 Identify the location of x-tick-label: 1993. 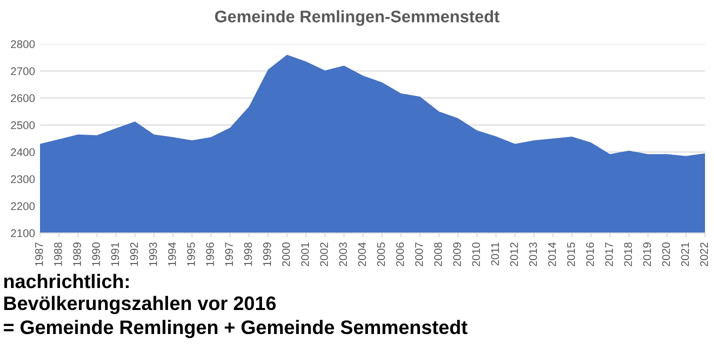
(153, 254).